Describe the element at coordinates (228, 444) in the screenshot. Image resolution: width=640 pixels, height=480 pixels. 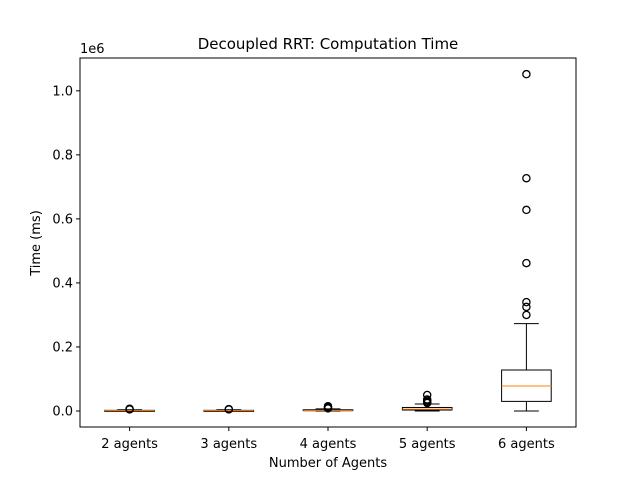
I see `x-tick-label: 3 agents` at that location.